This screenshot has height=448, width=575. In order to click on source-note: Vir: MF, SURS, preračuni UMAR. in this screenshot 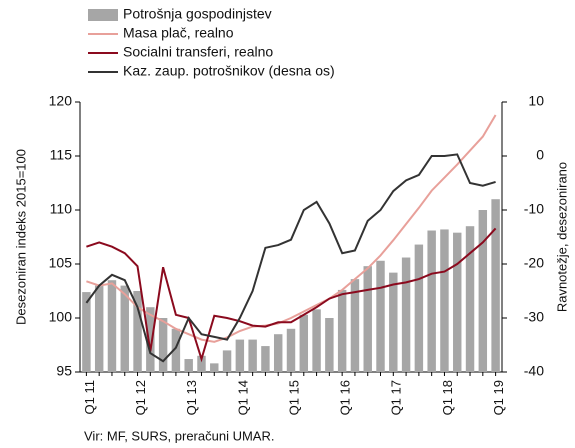, I will do `click(179, 435)`.